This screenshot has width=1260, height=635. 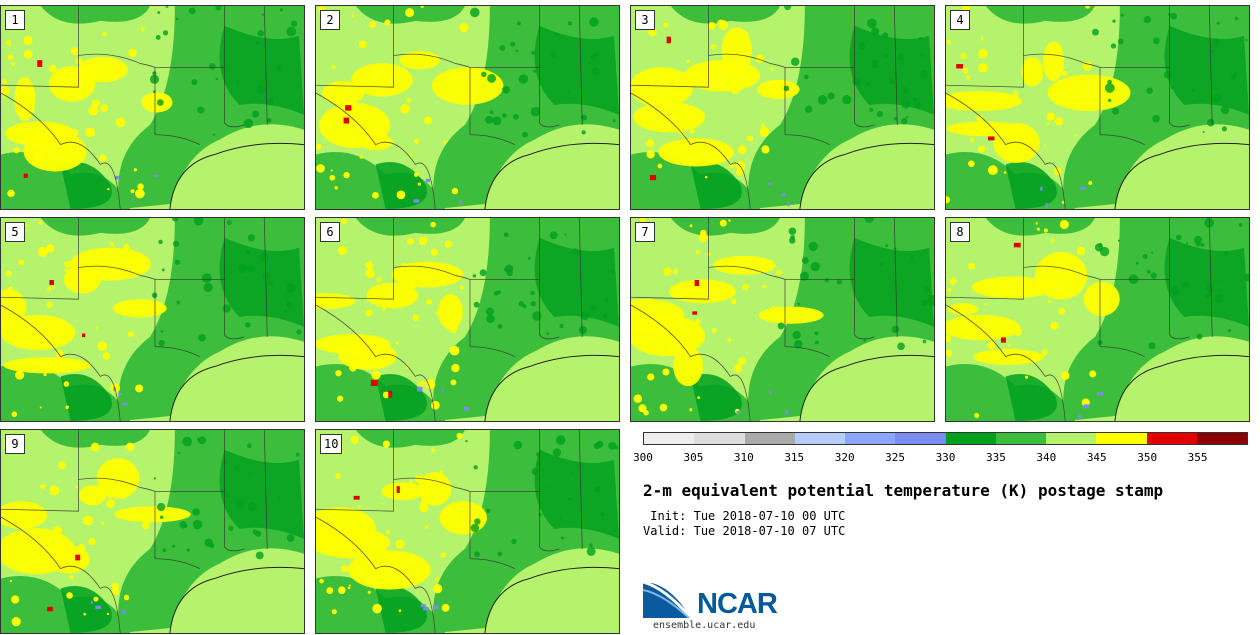 I want to click on colorbar, so click(x=945, y=438).